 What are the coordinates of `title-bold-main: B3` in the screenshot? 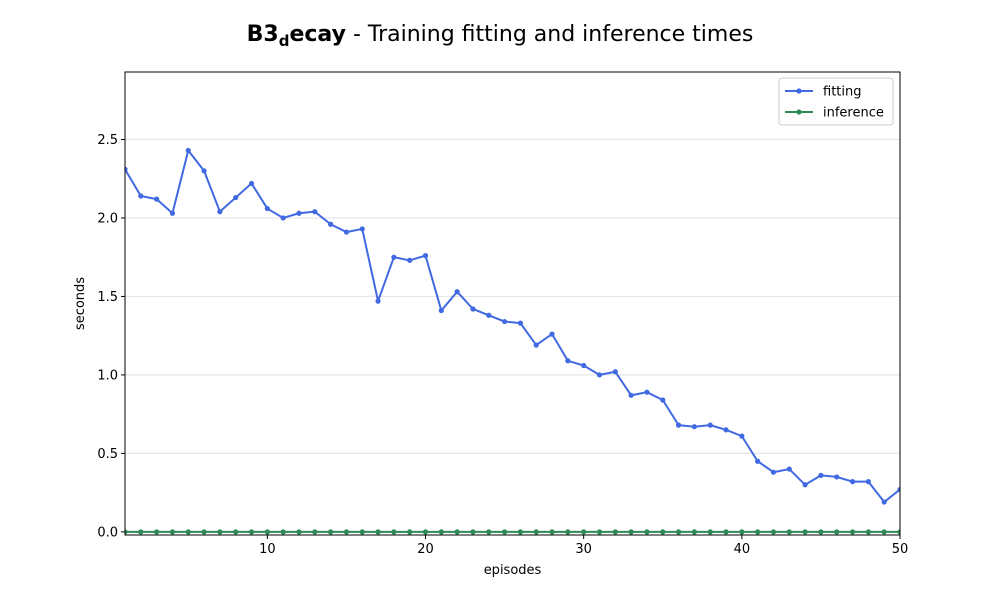 It's located at (262, 34).